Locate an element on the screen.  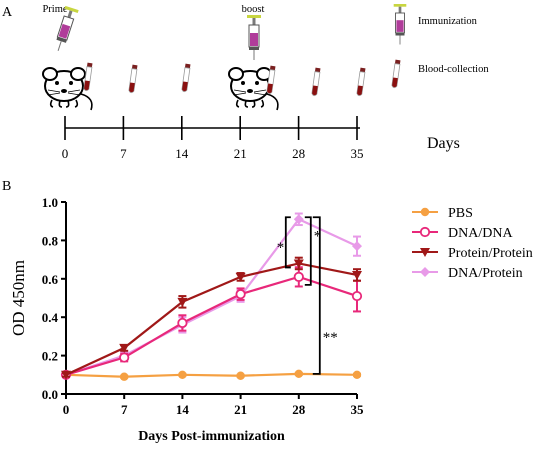
timeline: 0 7 14 21 28 35 is located at coordinates (213, 138).